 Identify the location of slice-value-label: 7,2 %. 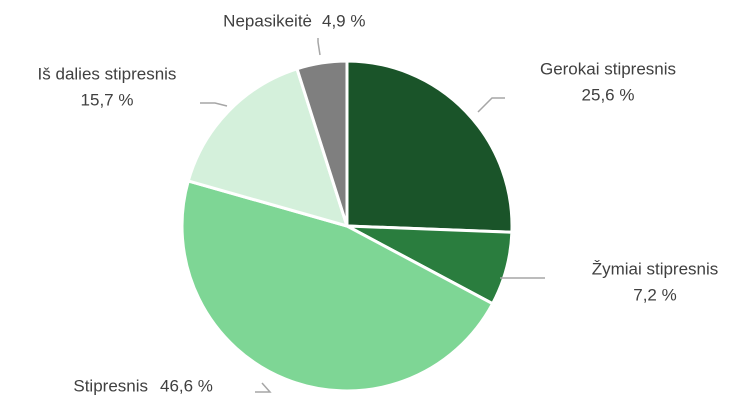
(654, 294).